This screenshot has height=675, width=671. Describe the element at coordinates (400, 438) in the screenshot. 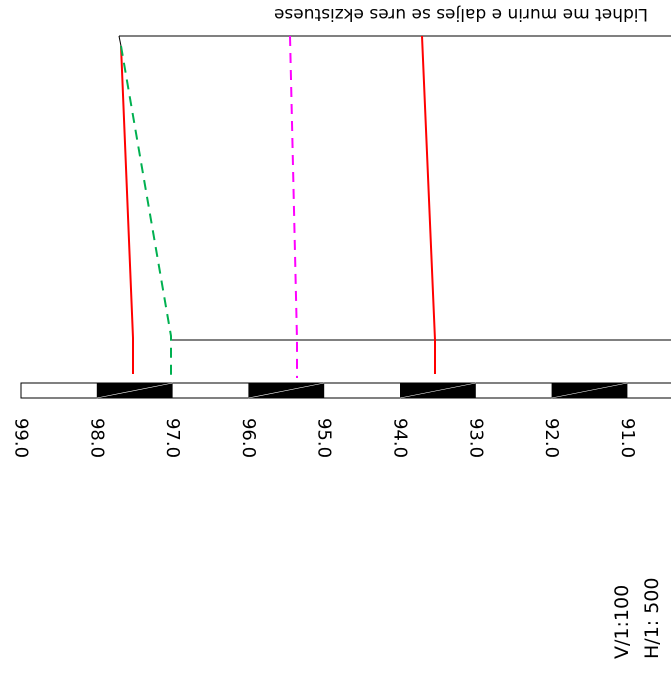

I see `elevation-tick-label: 94.0` at that location.